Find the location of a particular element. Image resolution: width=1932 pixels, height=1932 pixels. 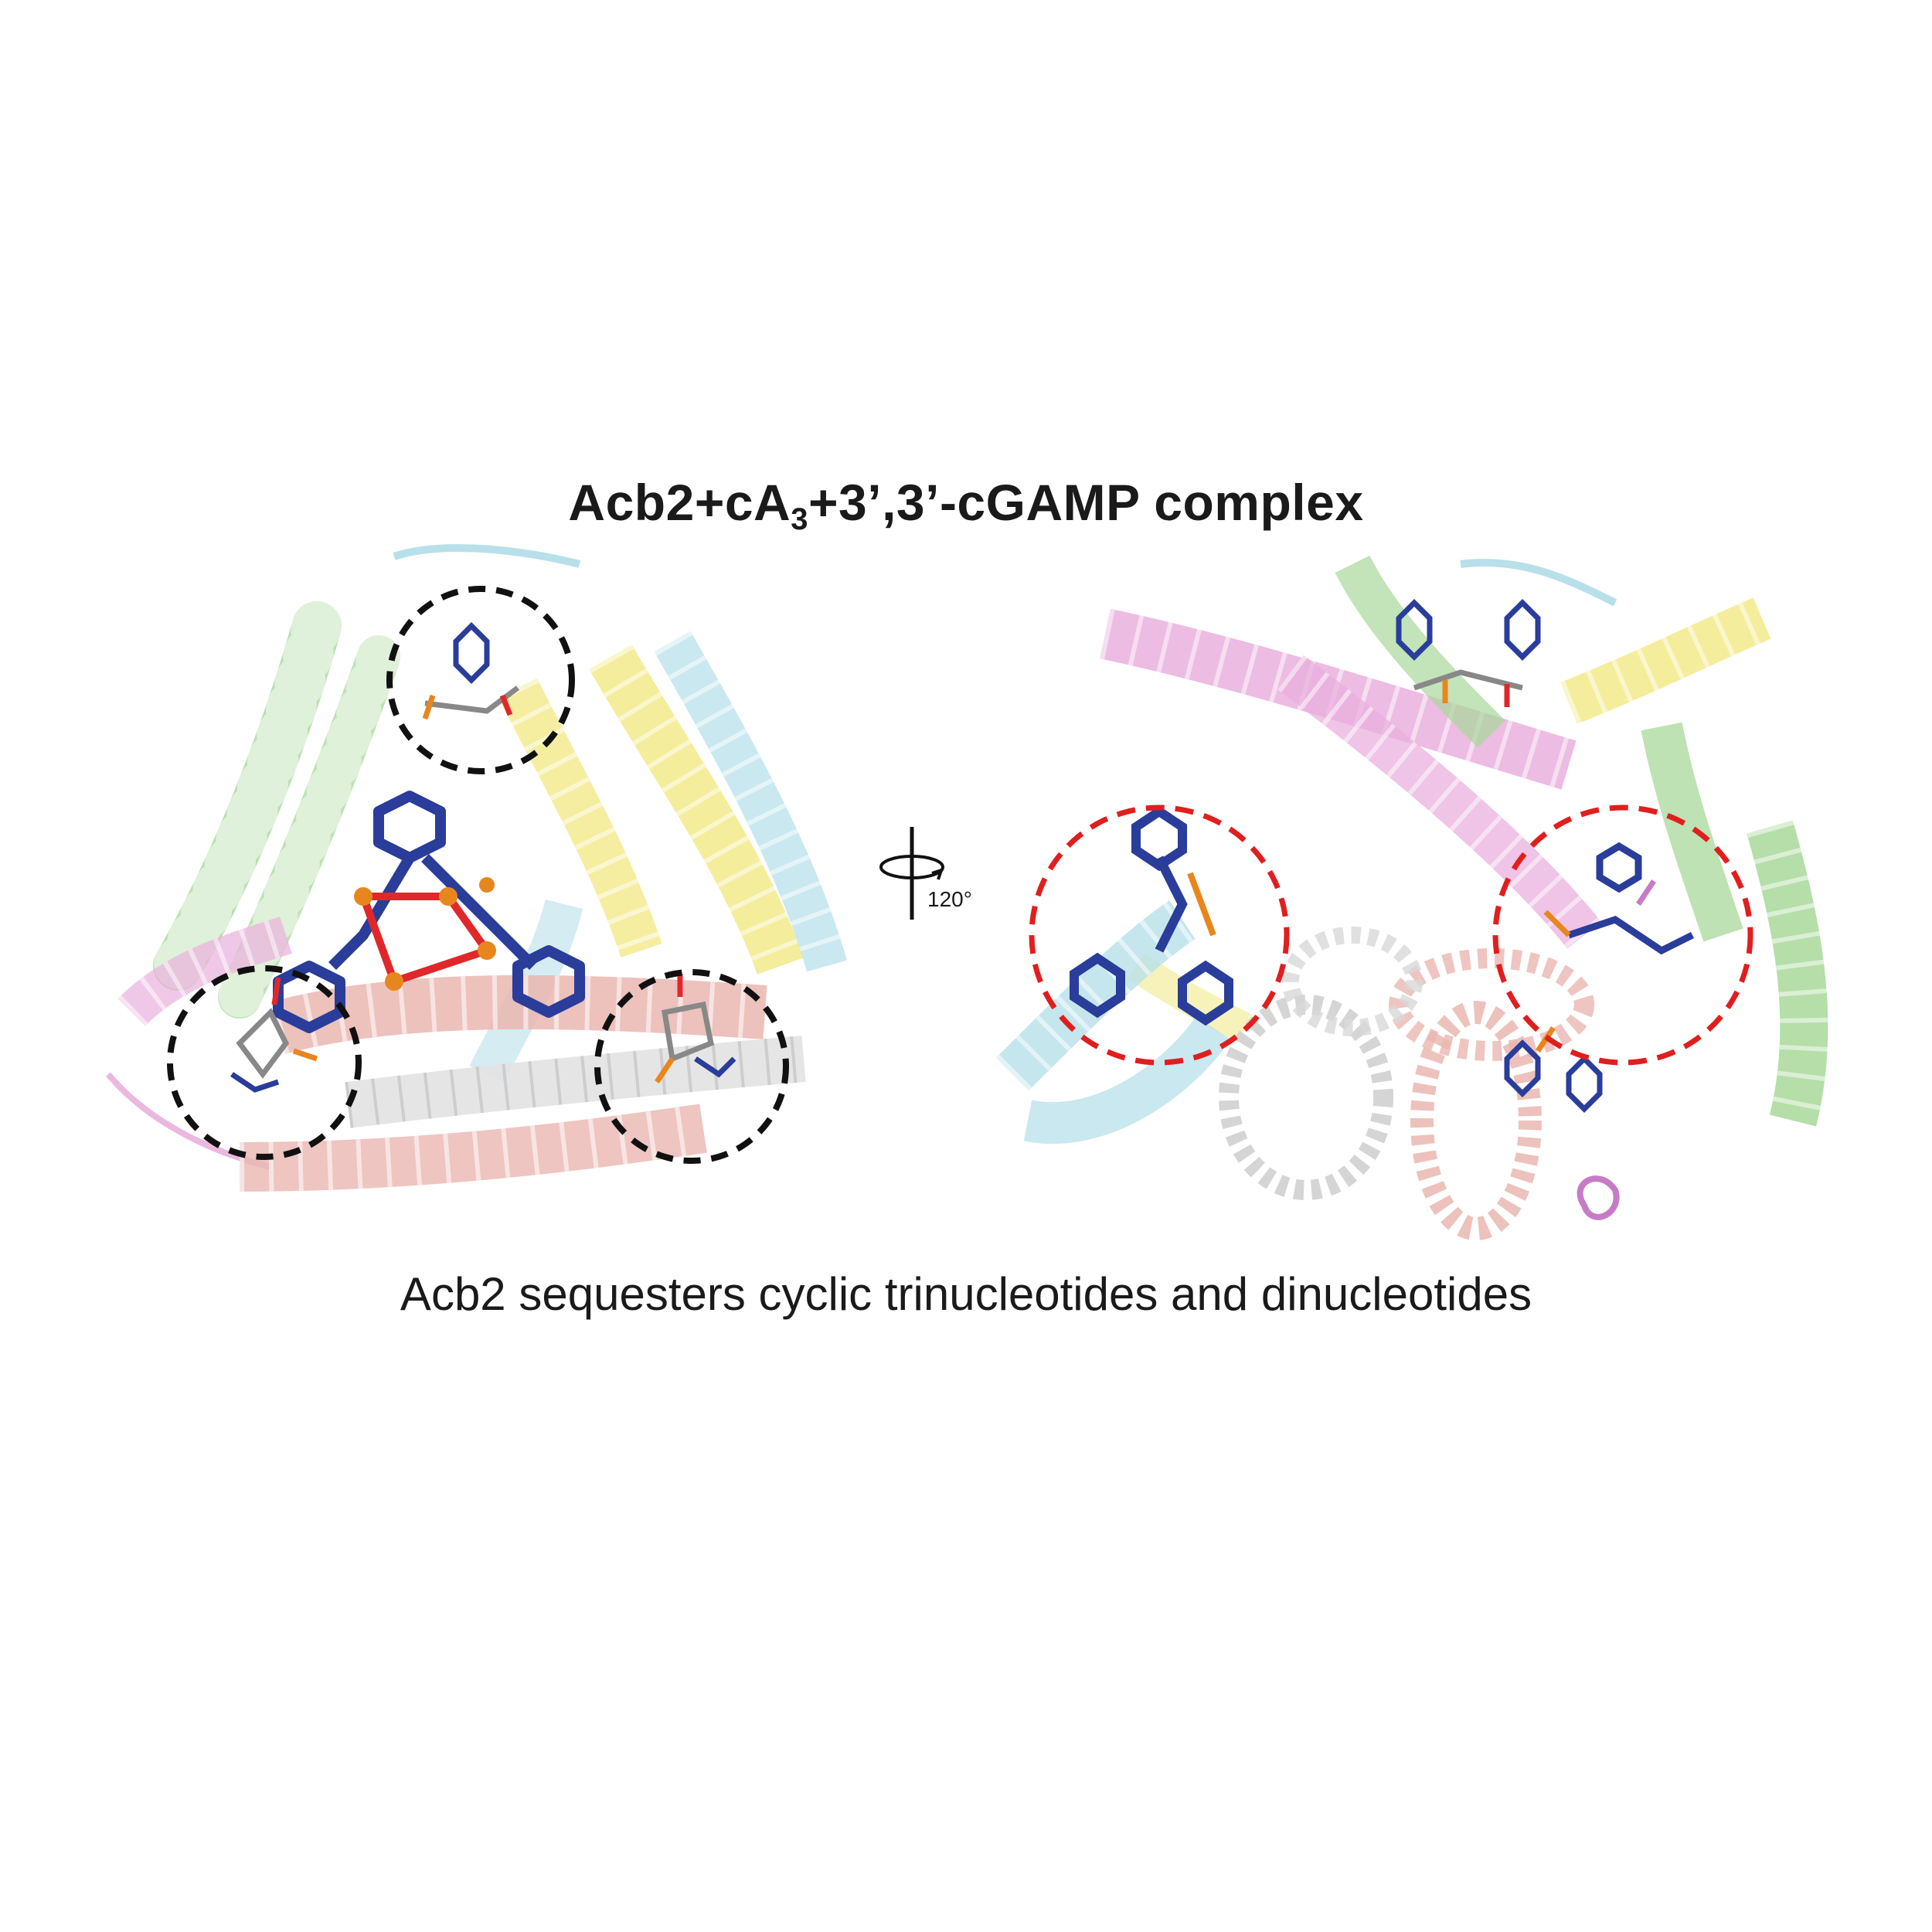

binding-site-circle-red-left is located at coordinates (1159, 935).